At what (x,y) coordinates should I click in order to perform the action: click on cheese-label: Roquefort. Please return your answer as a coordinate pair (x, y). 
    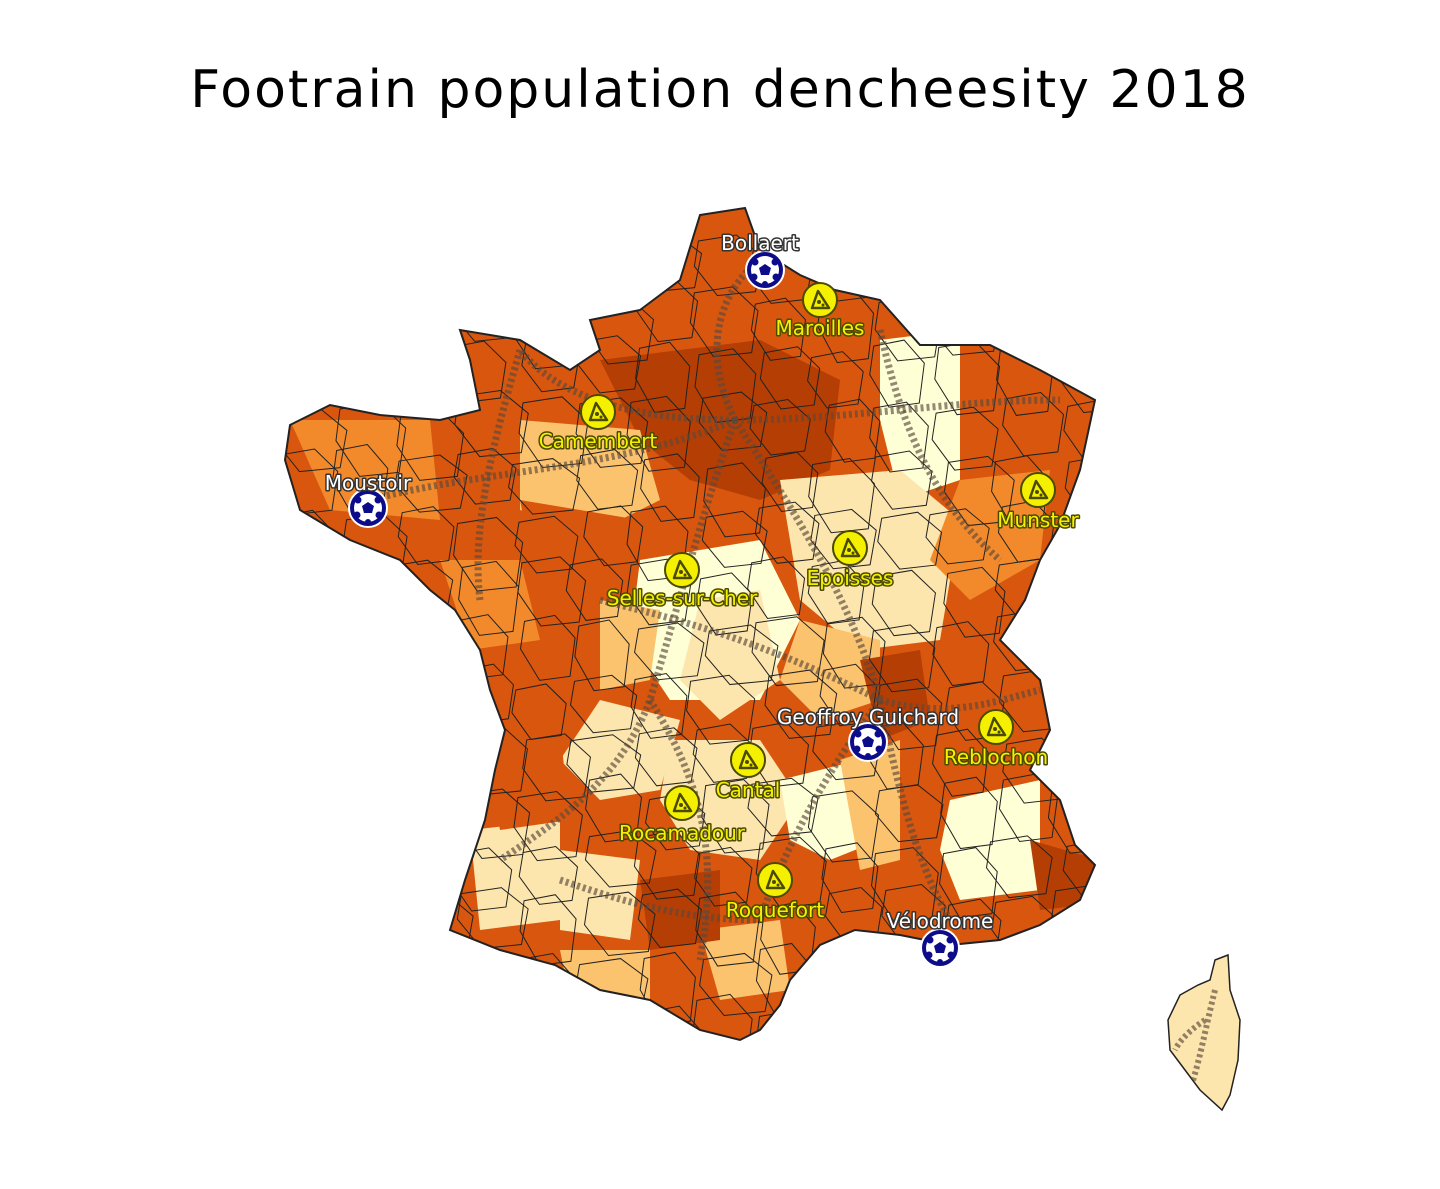
    Looking at the image, I should click on (775, 910).